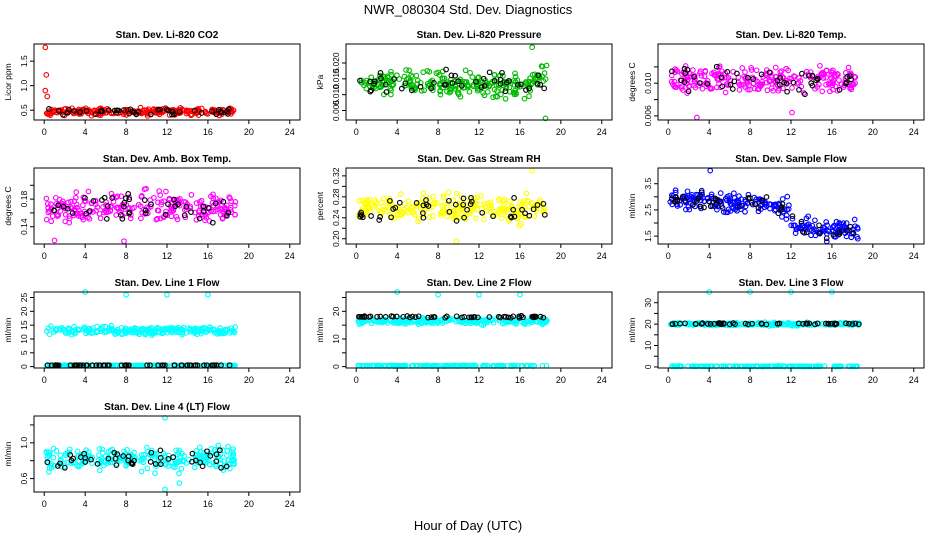 This screenshot has height=540, width=936. What do you see at coordinates (208, 132) in the screenshot?
I see `x-tick-label: 16` at bounding box center [208, 132].